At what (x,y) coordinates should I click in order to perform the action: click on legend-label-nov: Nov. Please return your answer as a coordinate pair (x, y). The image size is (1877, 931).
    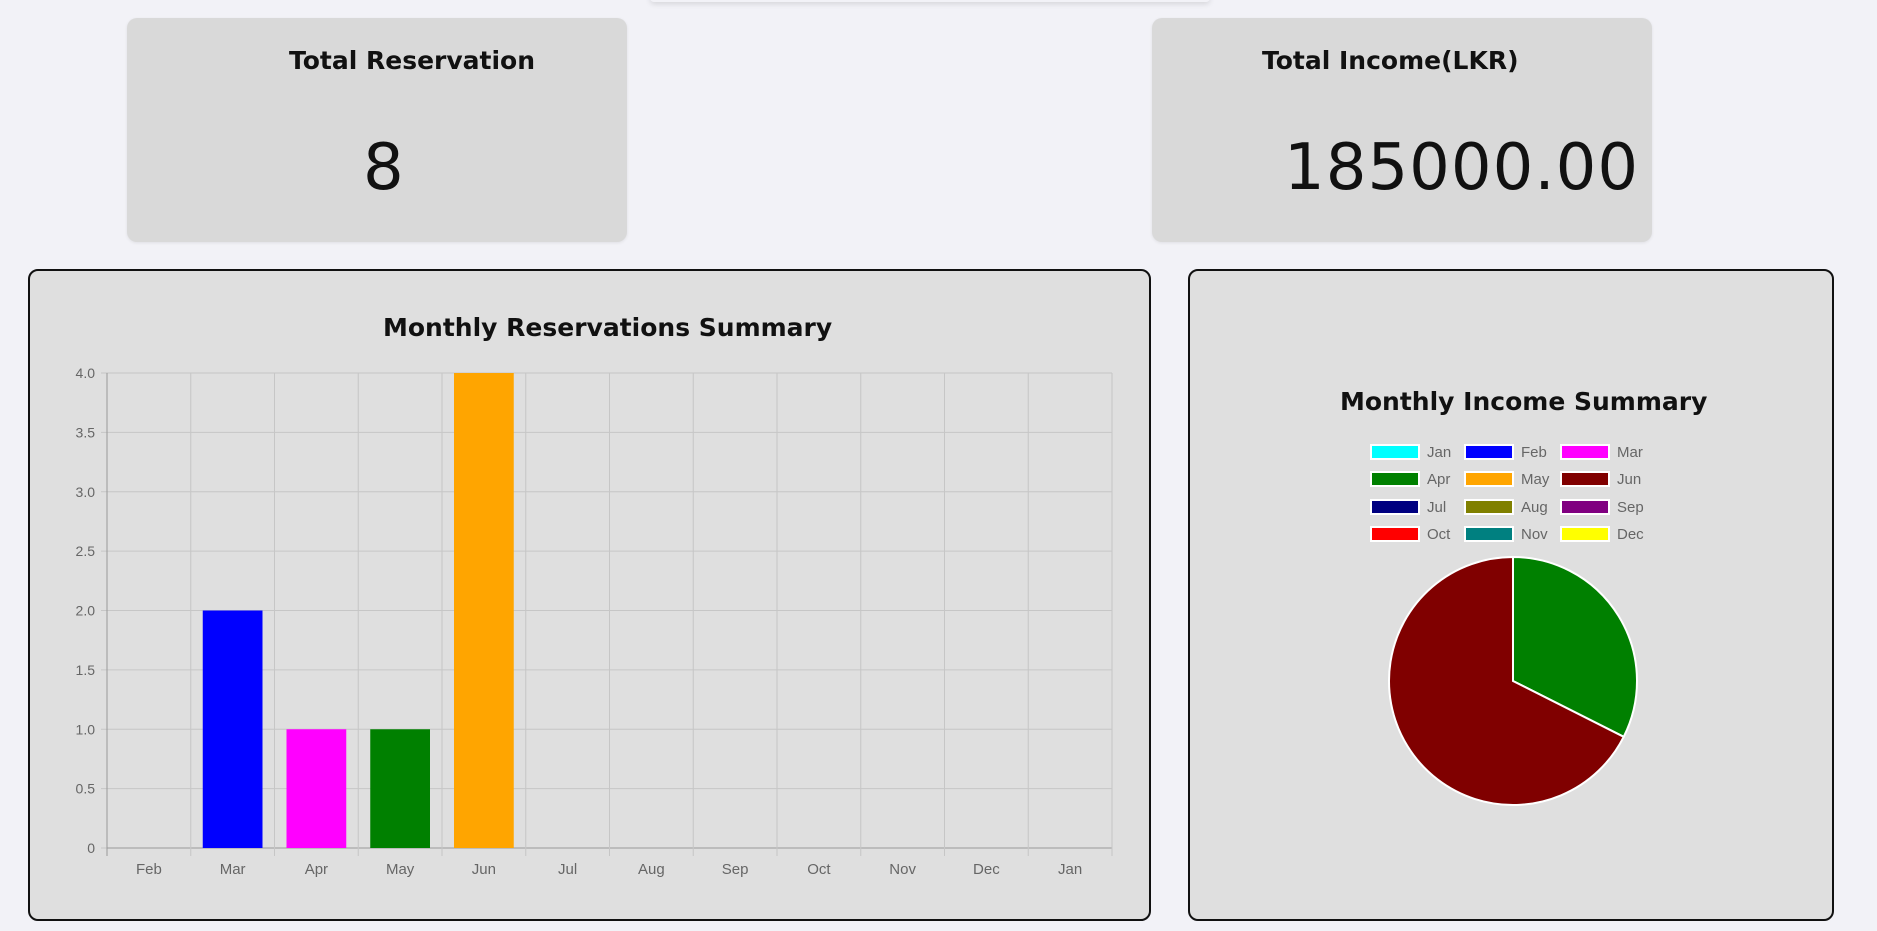
    Looking at the image, I should click on (1534, 534).